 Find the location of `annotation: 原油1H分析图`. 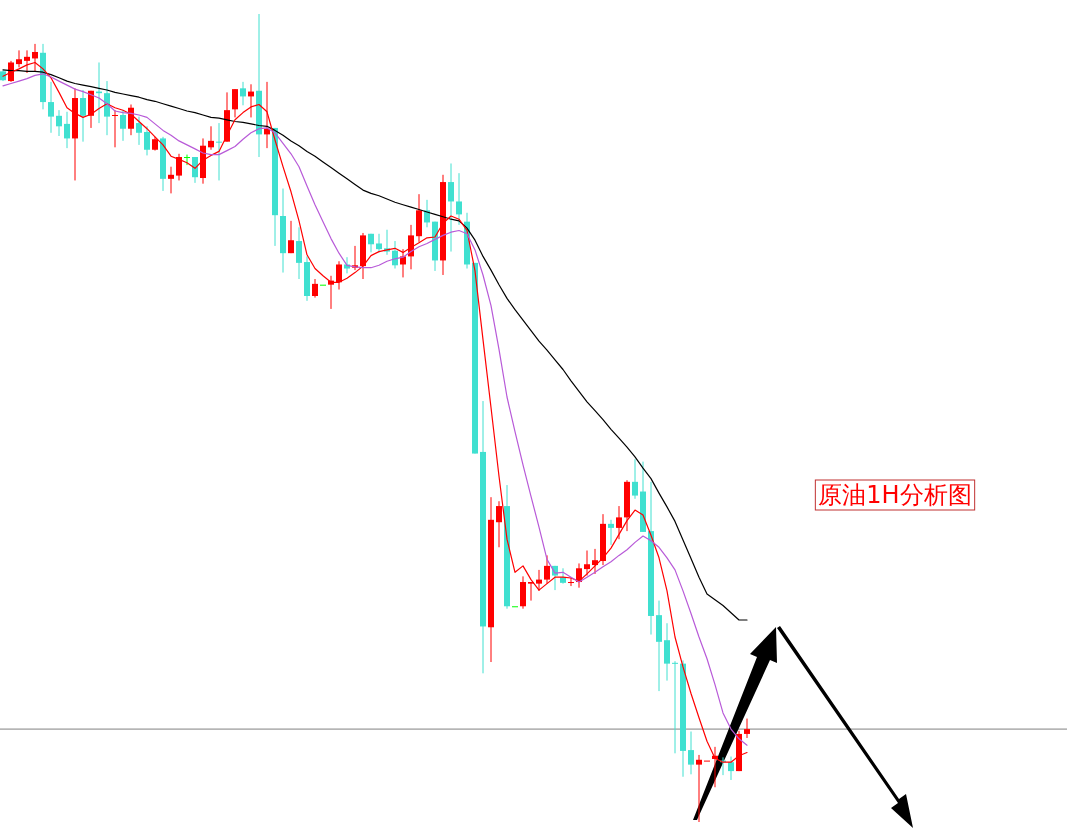

annotation: 原油1H分析图 is located at coordinates (895, 495).